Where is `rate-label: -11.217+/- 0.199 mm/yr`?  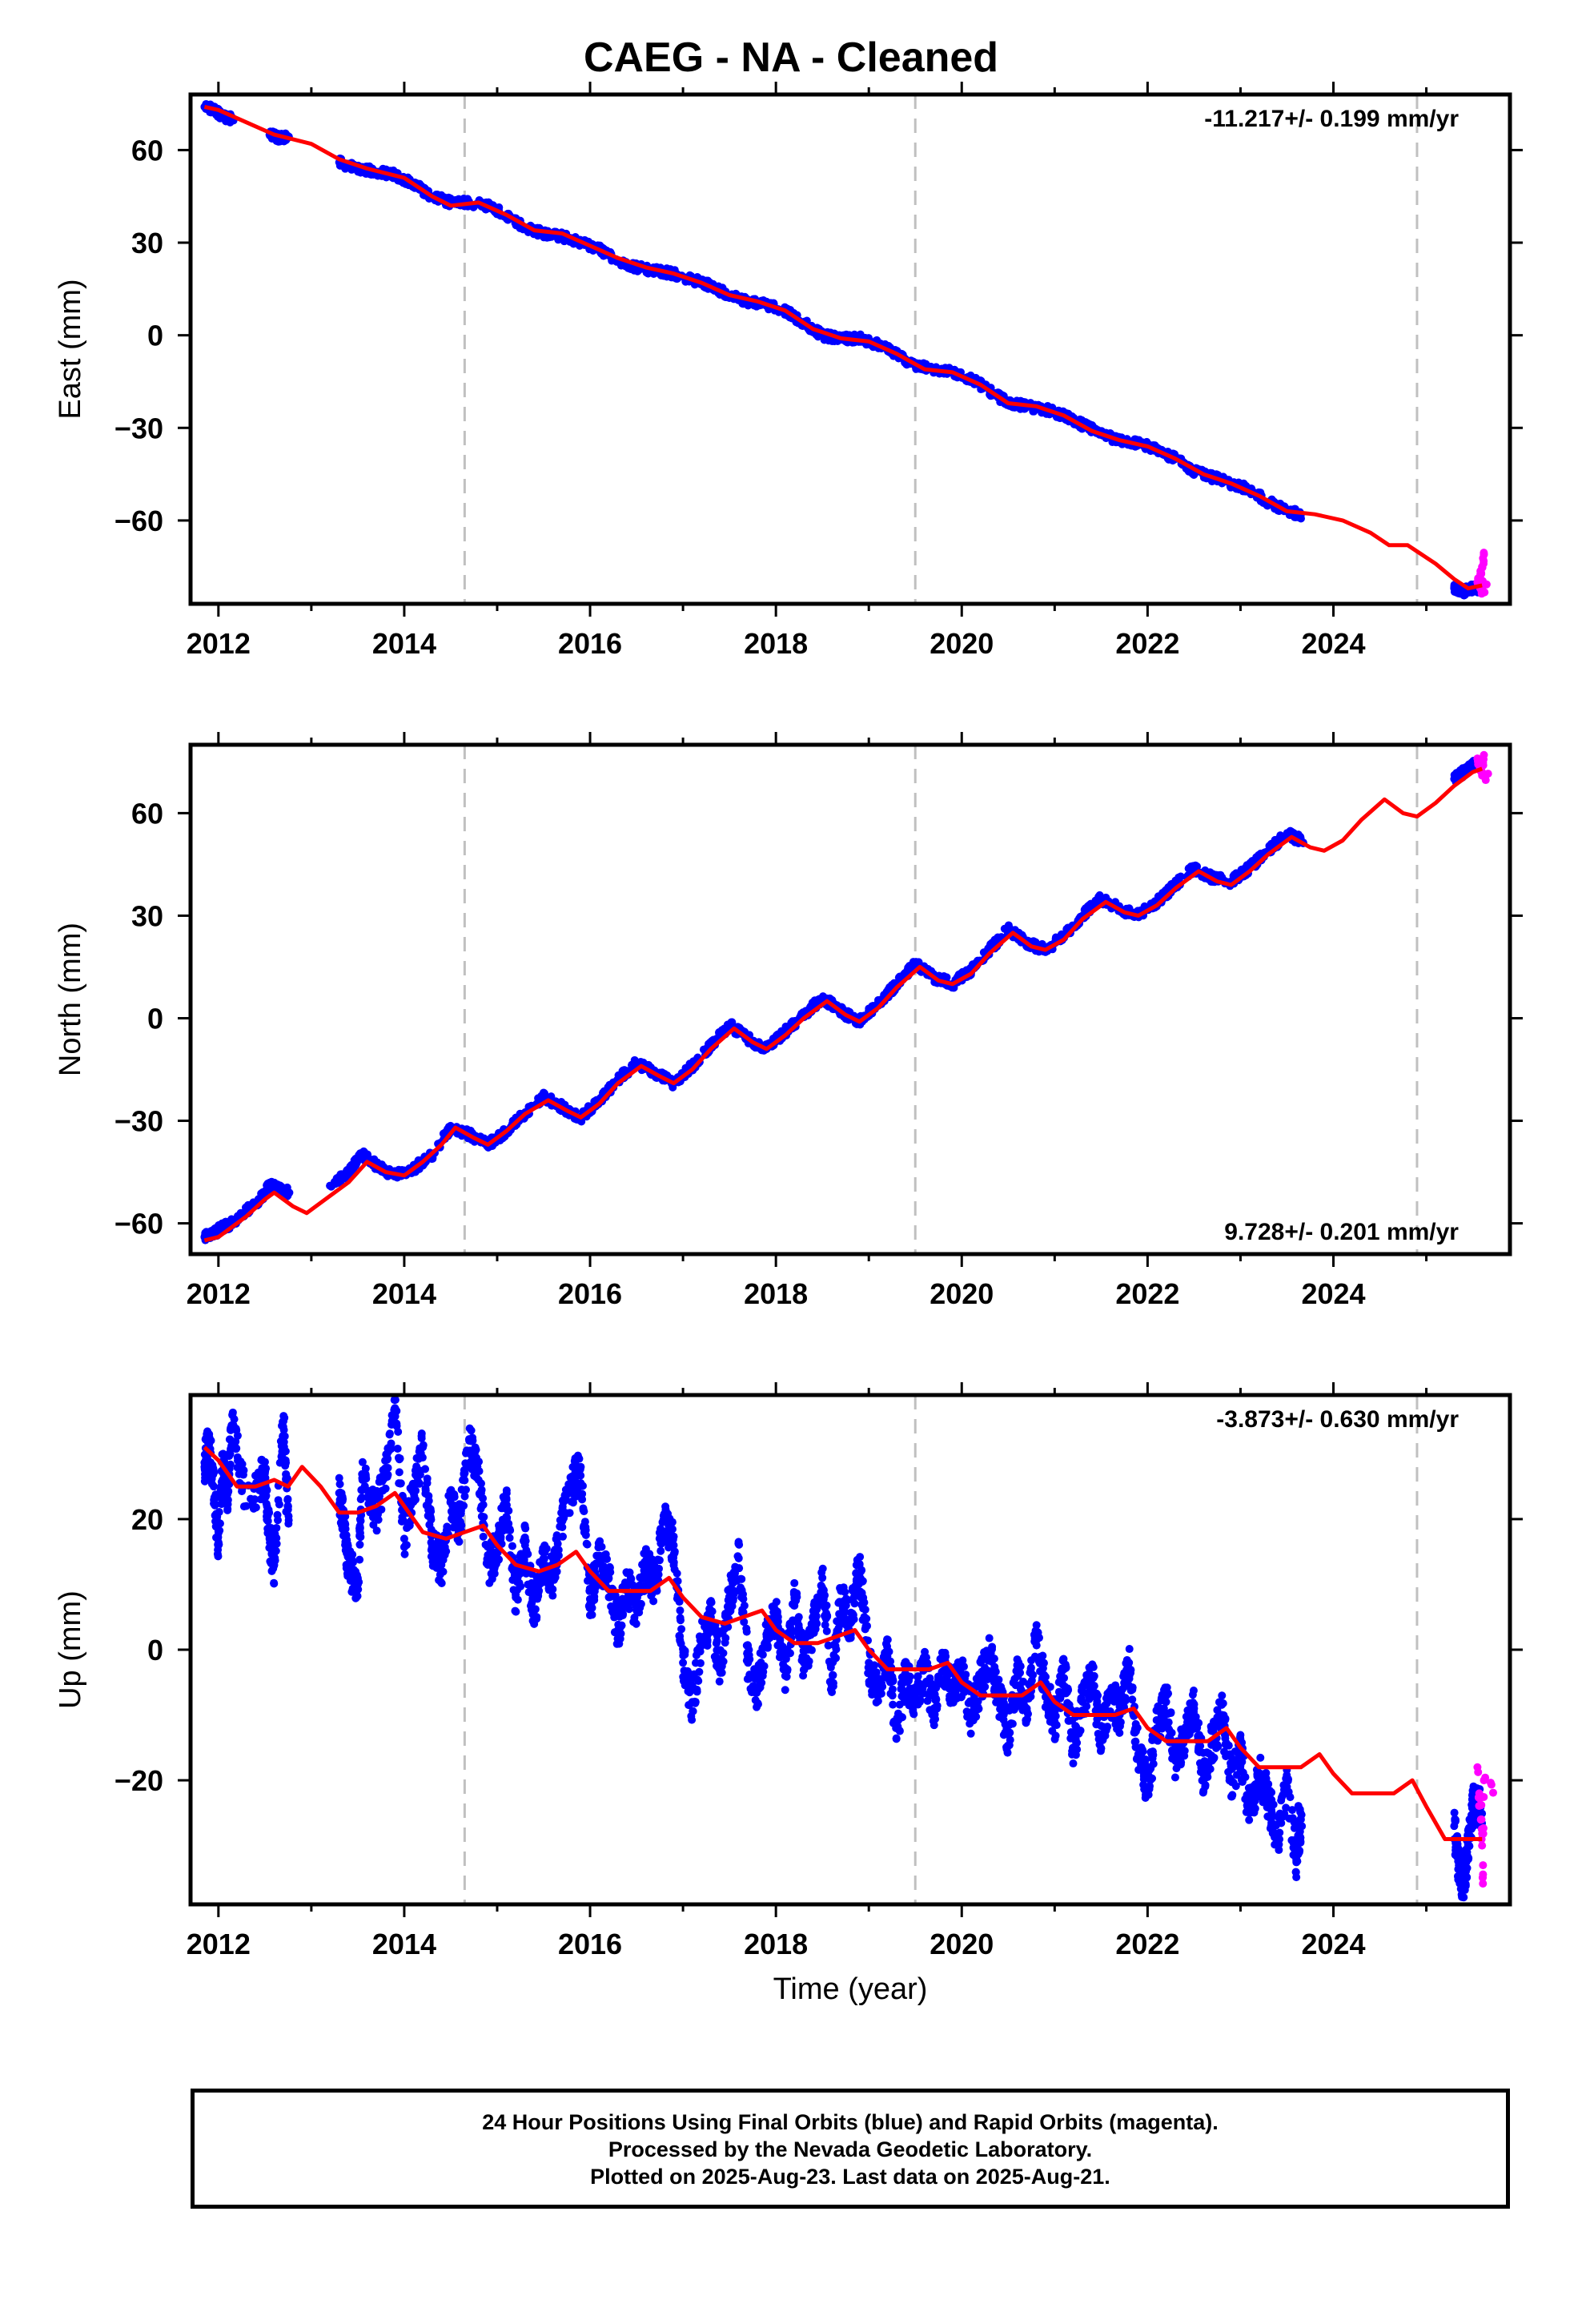
rate-label: -11.217+/- 0.199 mm/yr is located at coordinates (1331, 119).